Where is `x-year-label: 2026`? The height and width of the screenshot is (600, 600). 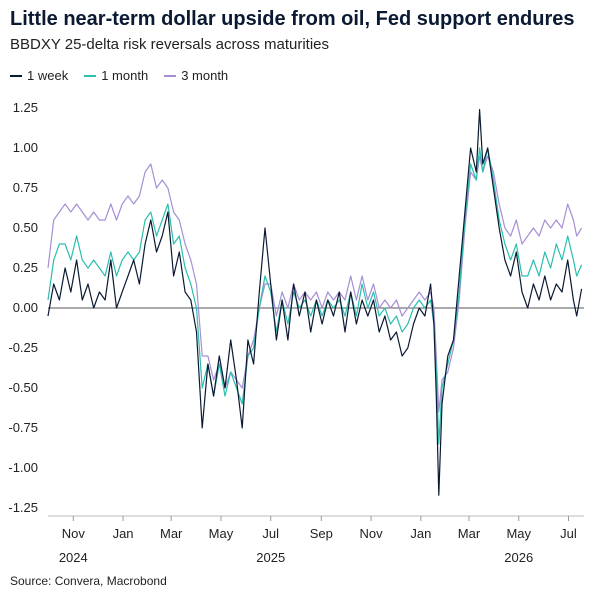 x-year-label: 2026 is located at coordinates (518, 557).